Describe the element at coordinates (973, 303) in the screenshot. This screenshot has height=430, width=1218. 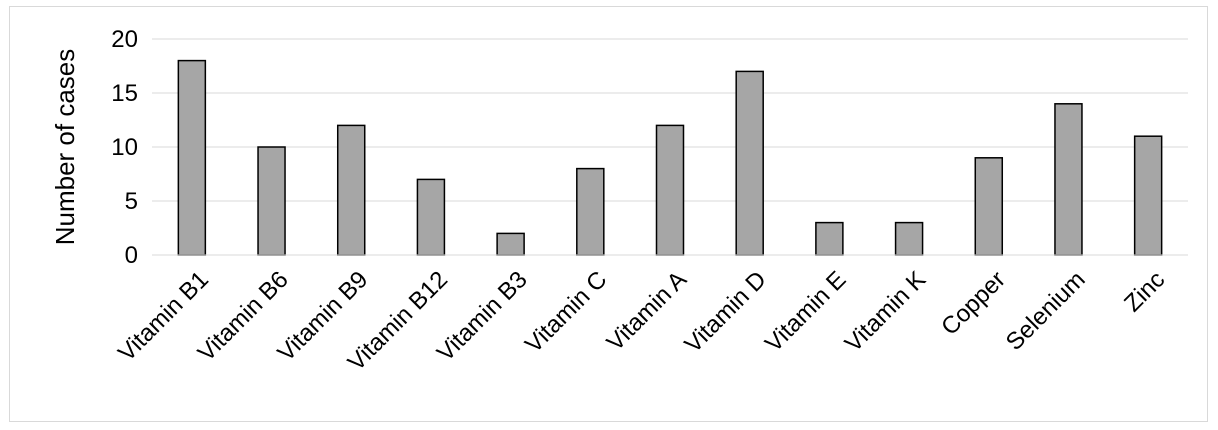
I see `x-tick-label: Copper` at that location.